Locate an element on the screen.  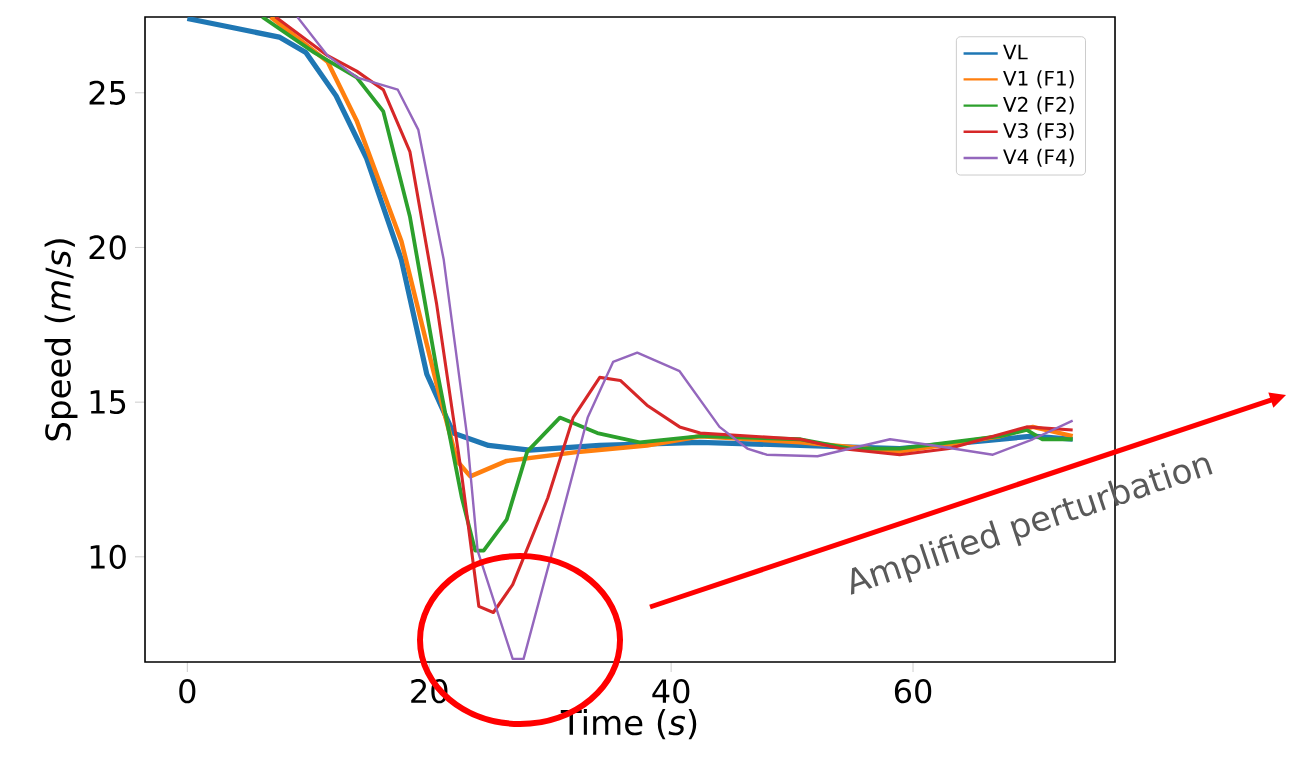
y-axis-title: Speed (m/s) is located at coordinates (61, 340).